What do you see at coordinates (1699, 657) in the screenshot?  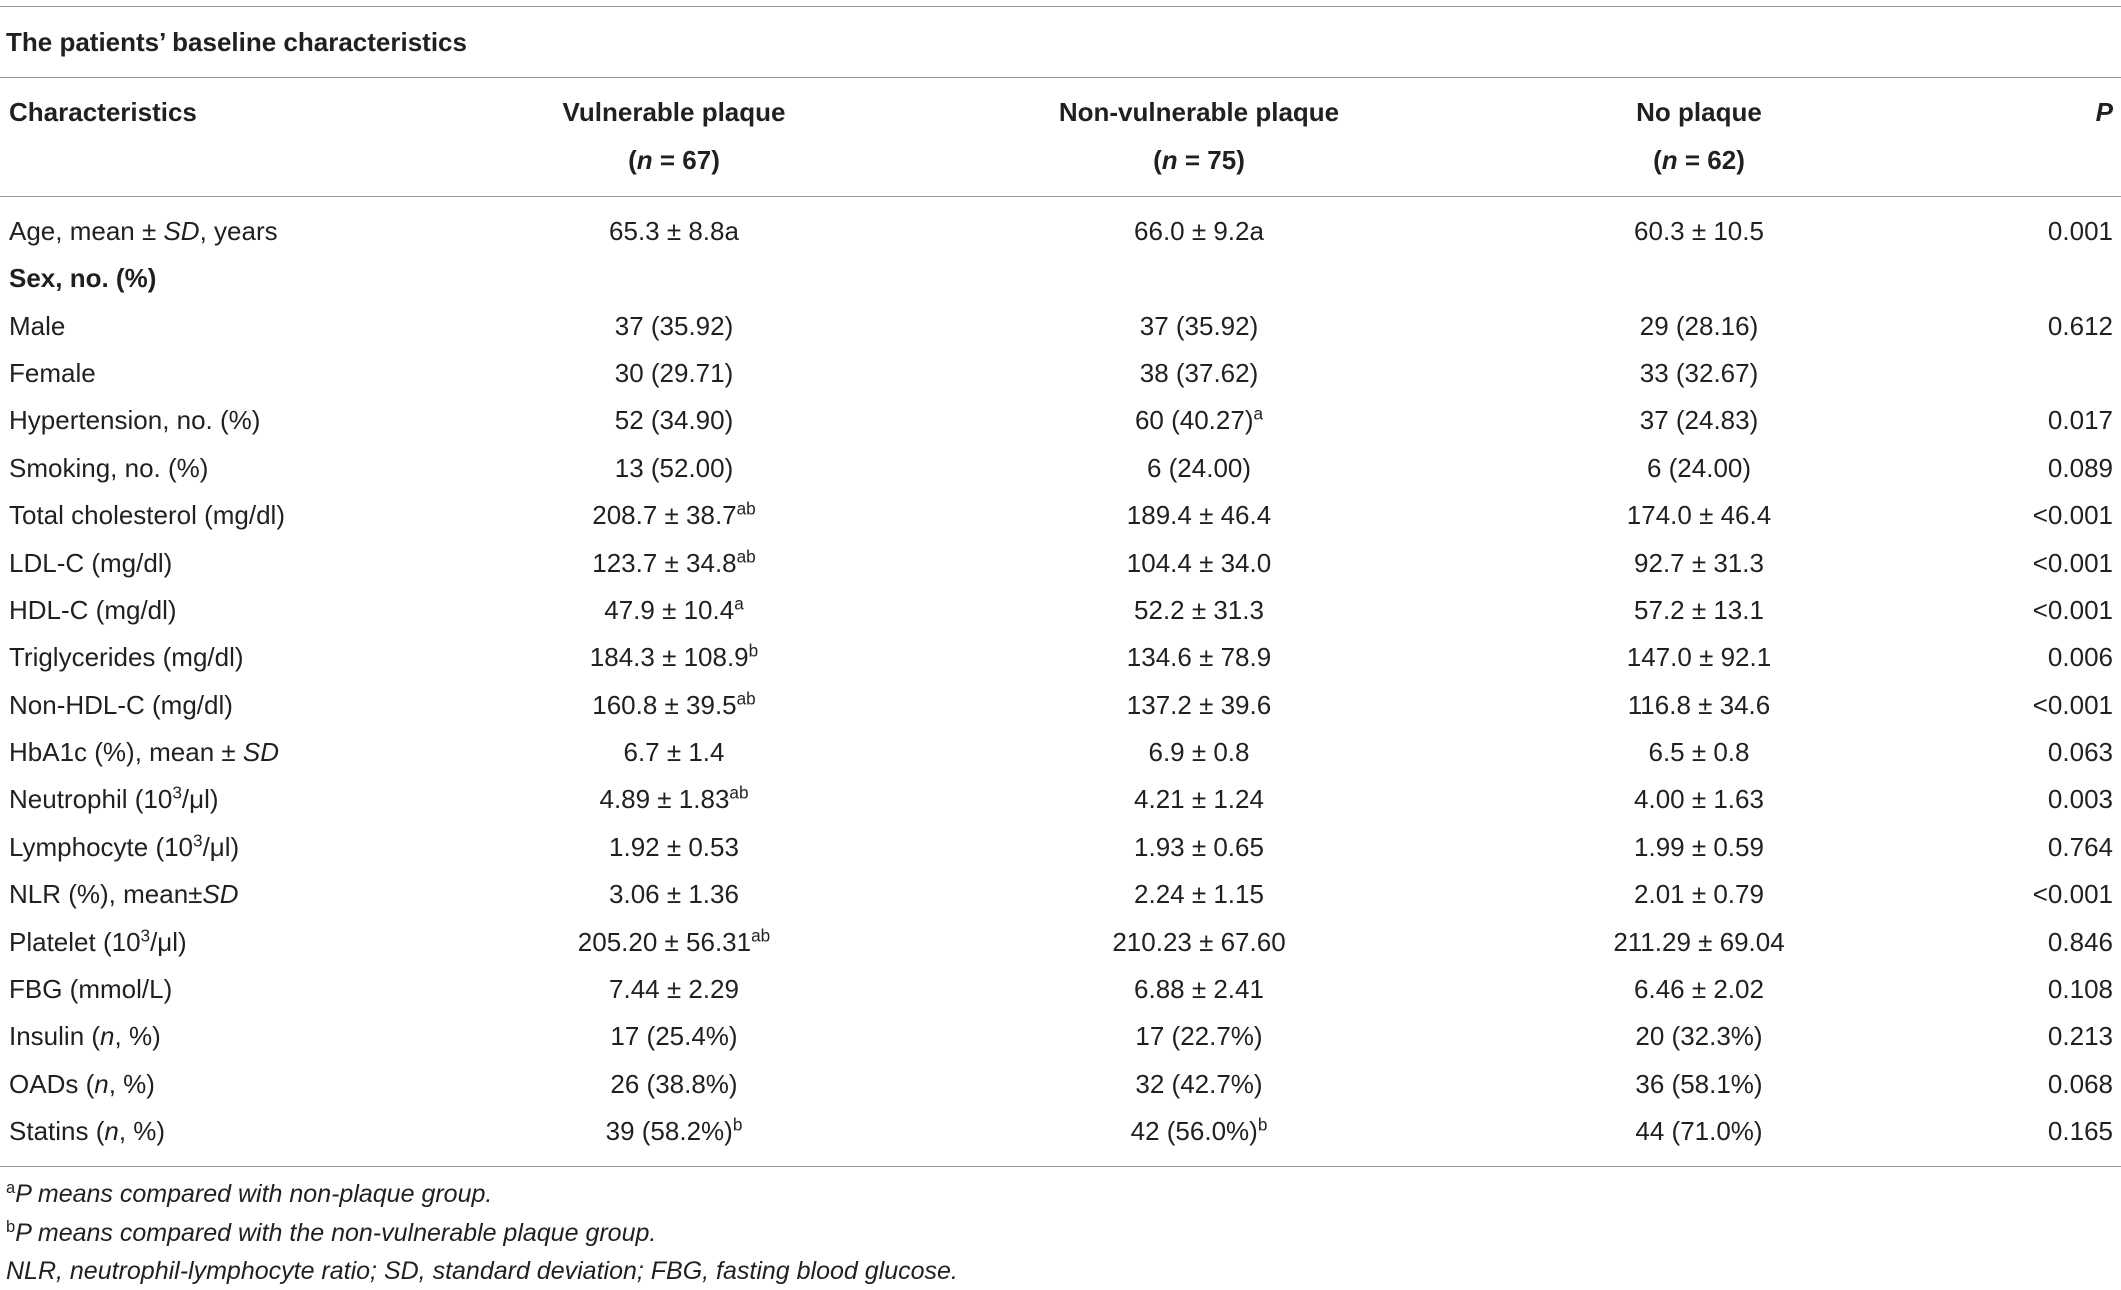 I see `table-cell: 147.0 ± 92.1` at bounding box center [1699, 657].